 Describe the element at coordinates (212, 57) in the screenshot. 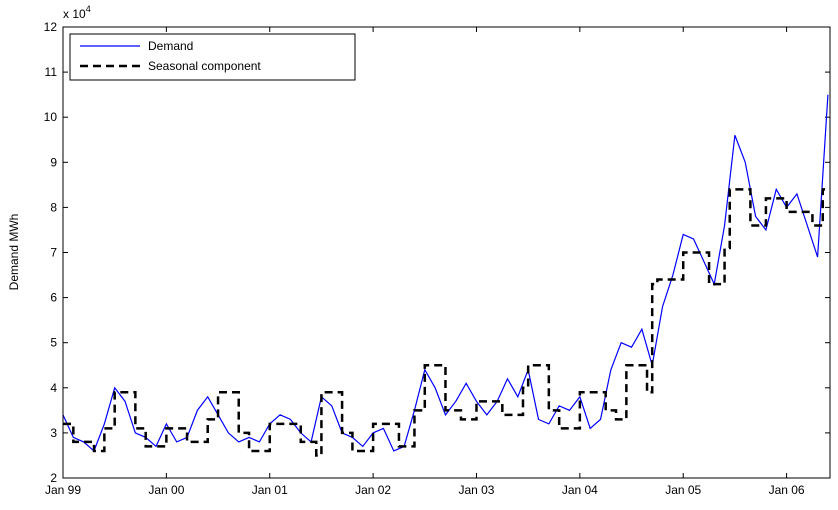

I see `legend-box` at that location.